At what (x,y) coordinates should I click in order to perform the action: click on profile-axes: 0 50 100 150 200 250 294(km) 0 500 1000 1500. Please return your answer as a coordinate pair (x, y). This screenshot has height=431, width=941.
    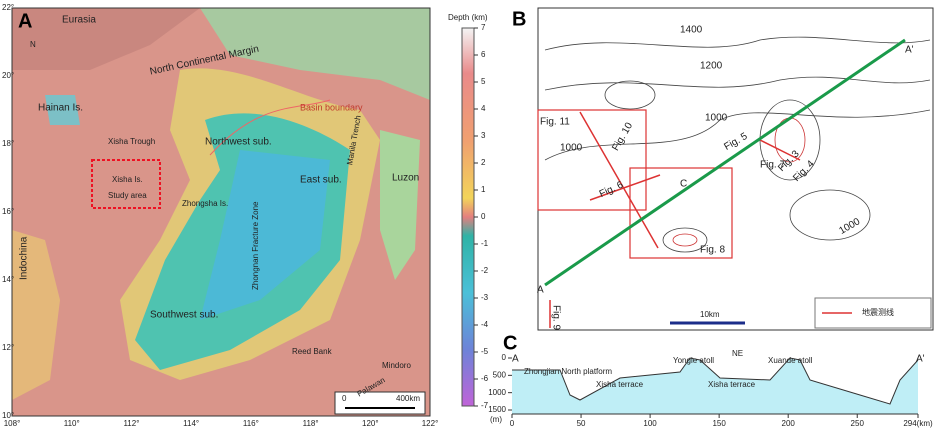
    Looking at the image, I should click on (710, 390).